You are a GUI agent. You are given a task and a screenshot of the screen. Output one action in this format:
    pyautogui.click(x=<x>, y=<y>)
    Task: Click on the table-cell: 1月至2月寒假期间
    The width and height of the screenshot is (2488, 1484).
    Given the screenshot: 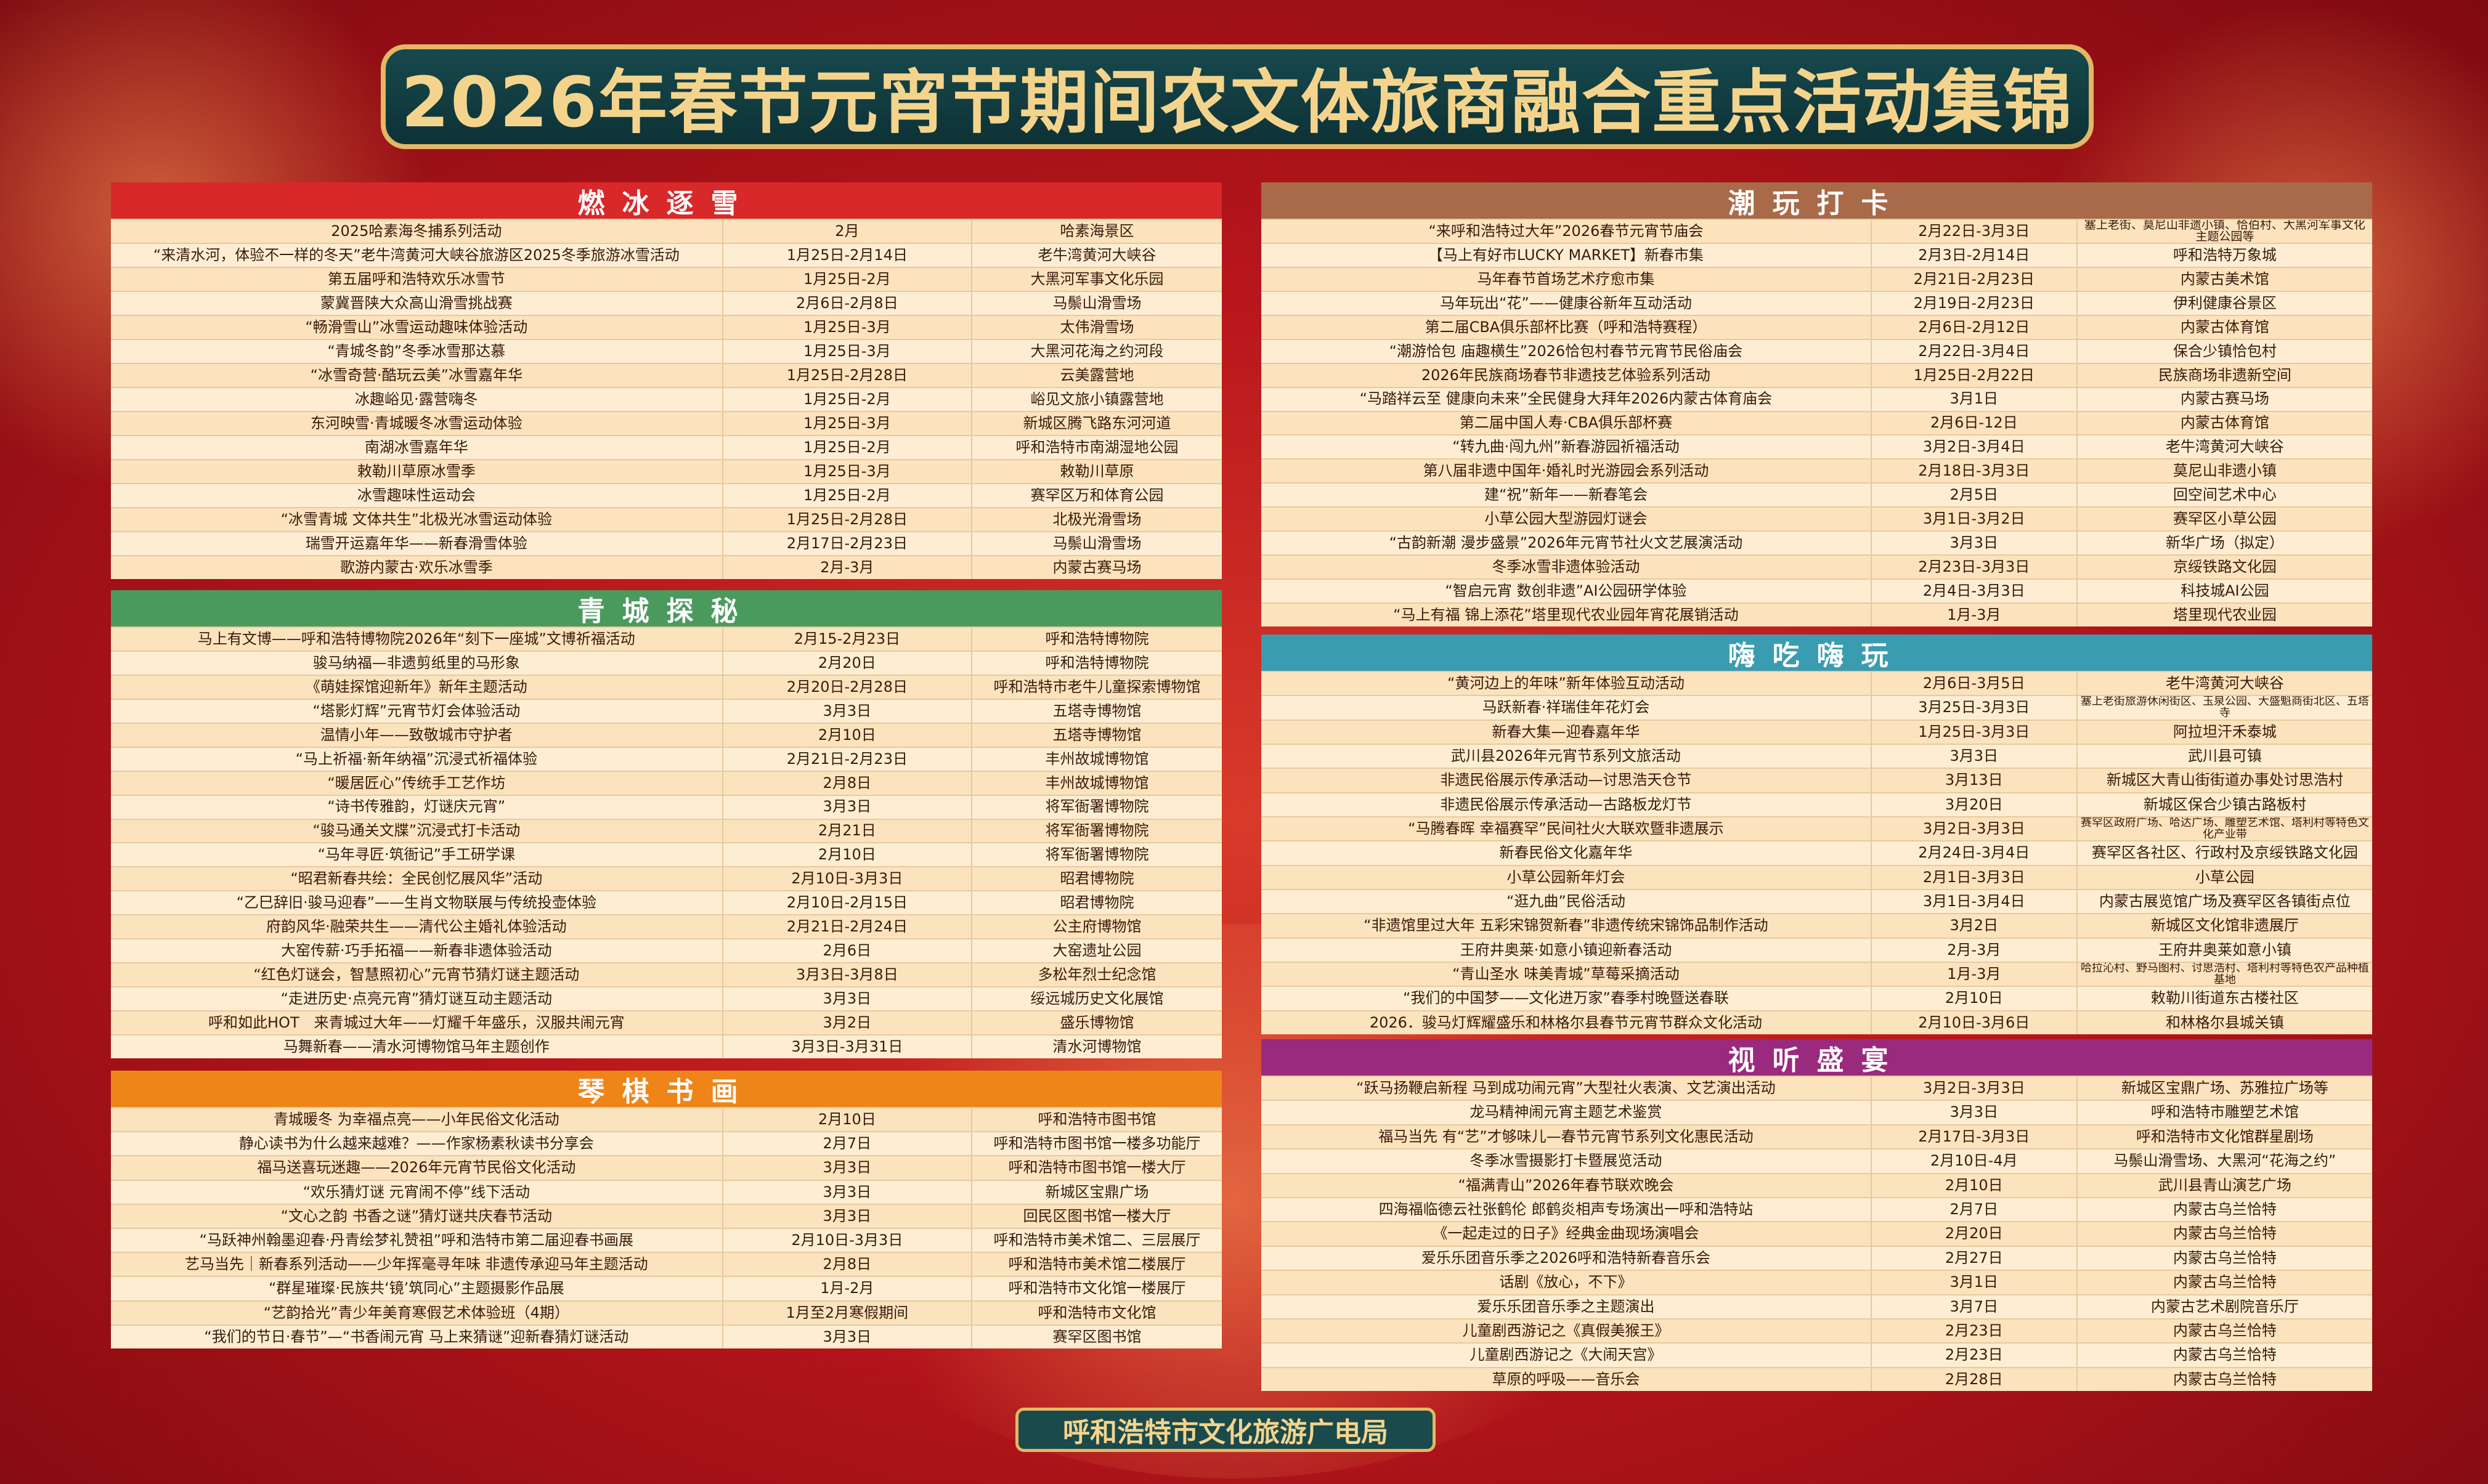 What is the action you would take?
    pyautogui.click(x=847, y=1312)
    